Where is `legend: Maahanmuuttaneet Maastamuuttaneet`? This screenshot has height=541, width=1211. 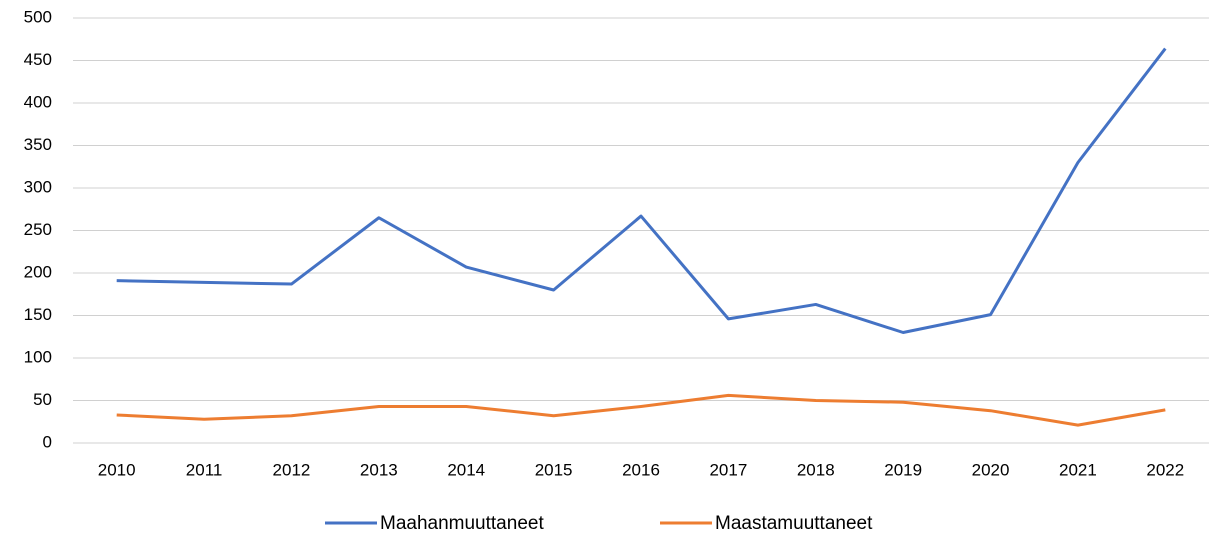
legend: Maahanmuuttaneet Maastamuuttaneet is located at coordinates (599, 523).